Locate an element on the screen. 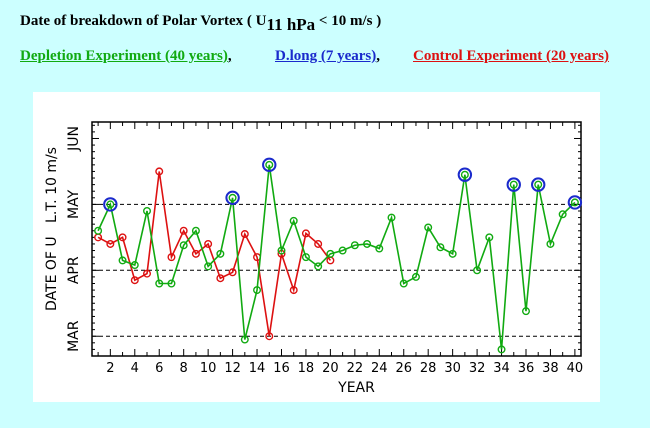 The image size is (650, 428). x-tick-label-28: 28 is located at coordinates (428, 368).